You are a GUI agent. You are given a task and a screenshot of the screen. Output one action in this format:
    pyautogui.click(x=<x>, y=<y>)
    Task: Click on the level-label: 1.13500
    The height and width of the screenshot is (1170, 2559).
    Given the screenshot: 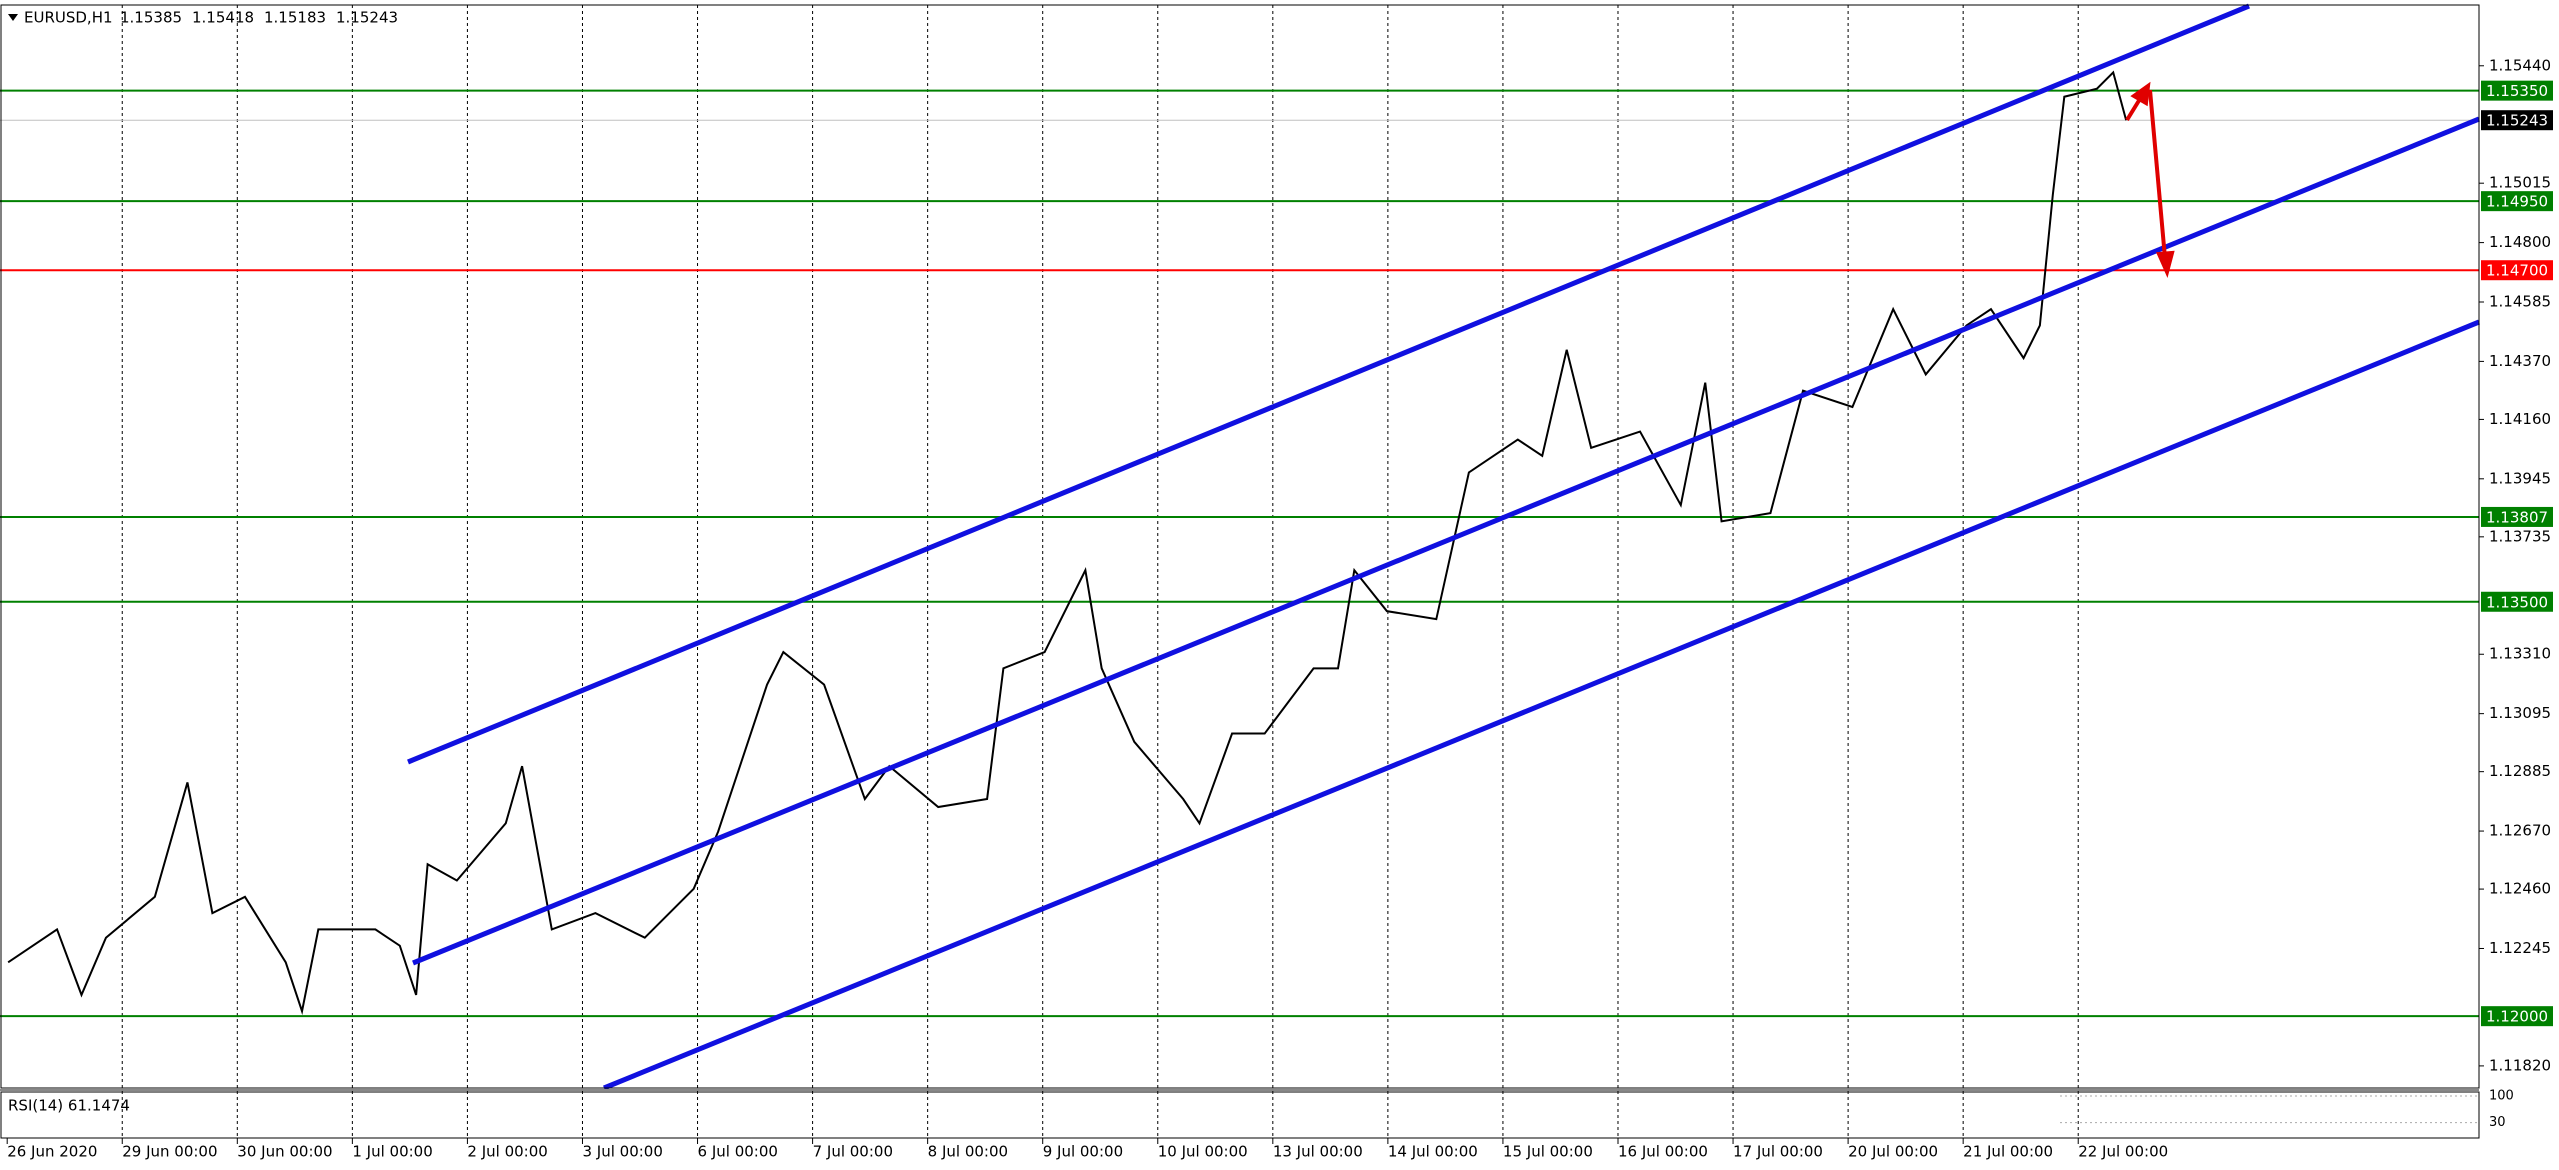 What is the action you would take?
    pyautogui.click(x=2517, y=602)
    